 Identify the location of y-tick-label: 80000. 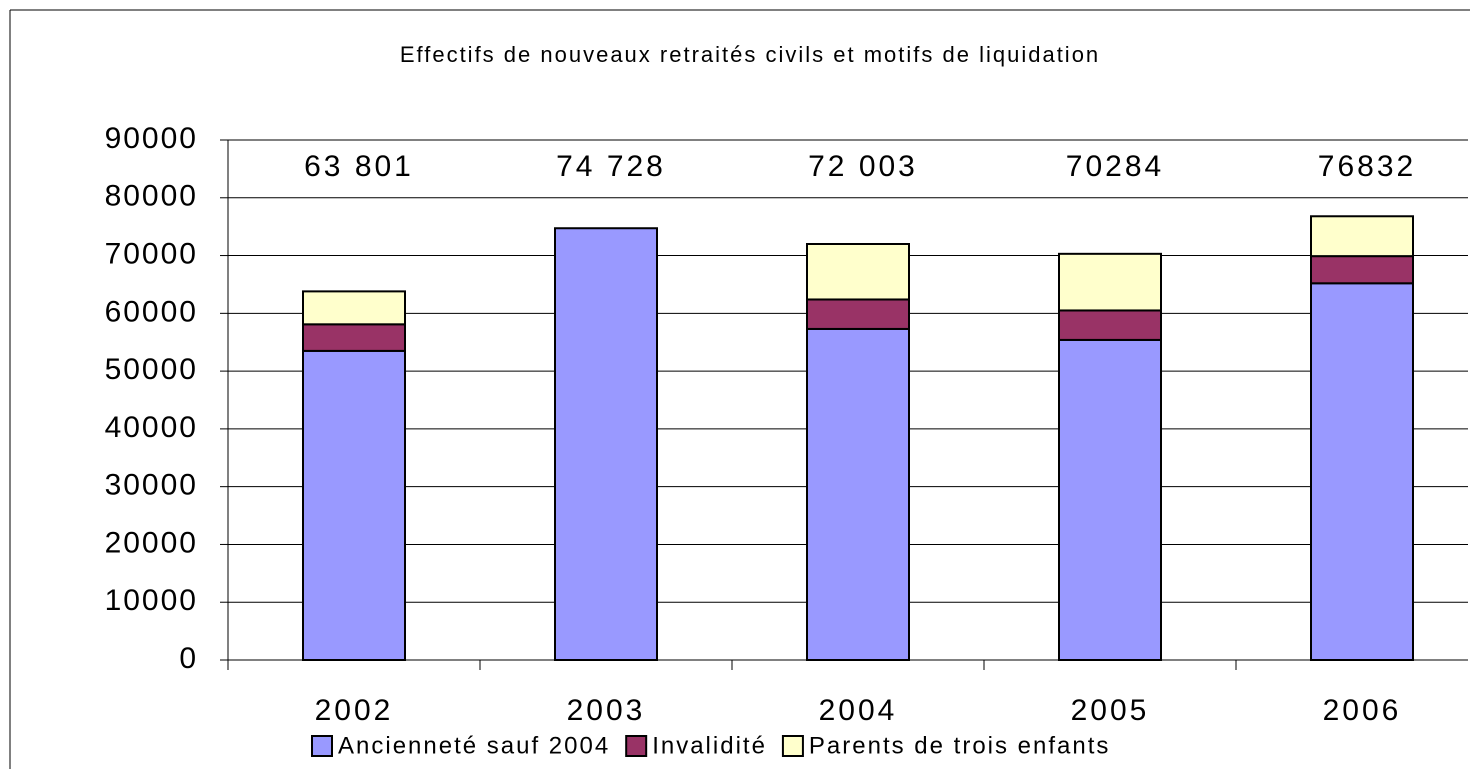
(151, 196).